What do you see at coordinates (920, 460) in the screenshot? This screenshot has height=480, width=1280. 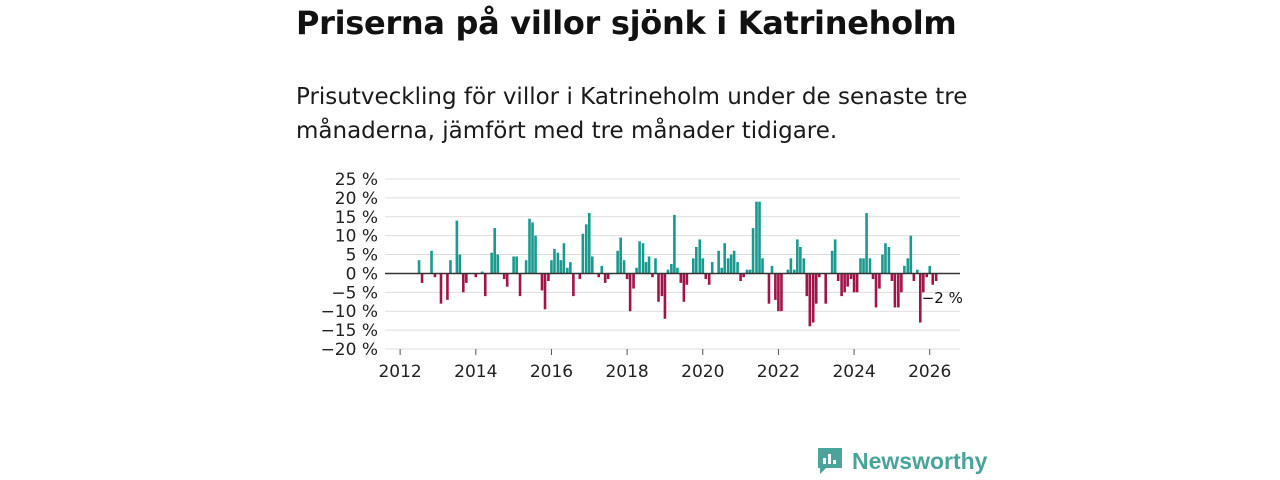 I see `brand-name: Newsworthy` at bounding box center [920, 460].